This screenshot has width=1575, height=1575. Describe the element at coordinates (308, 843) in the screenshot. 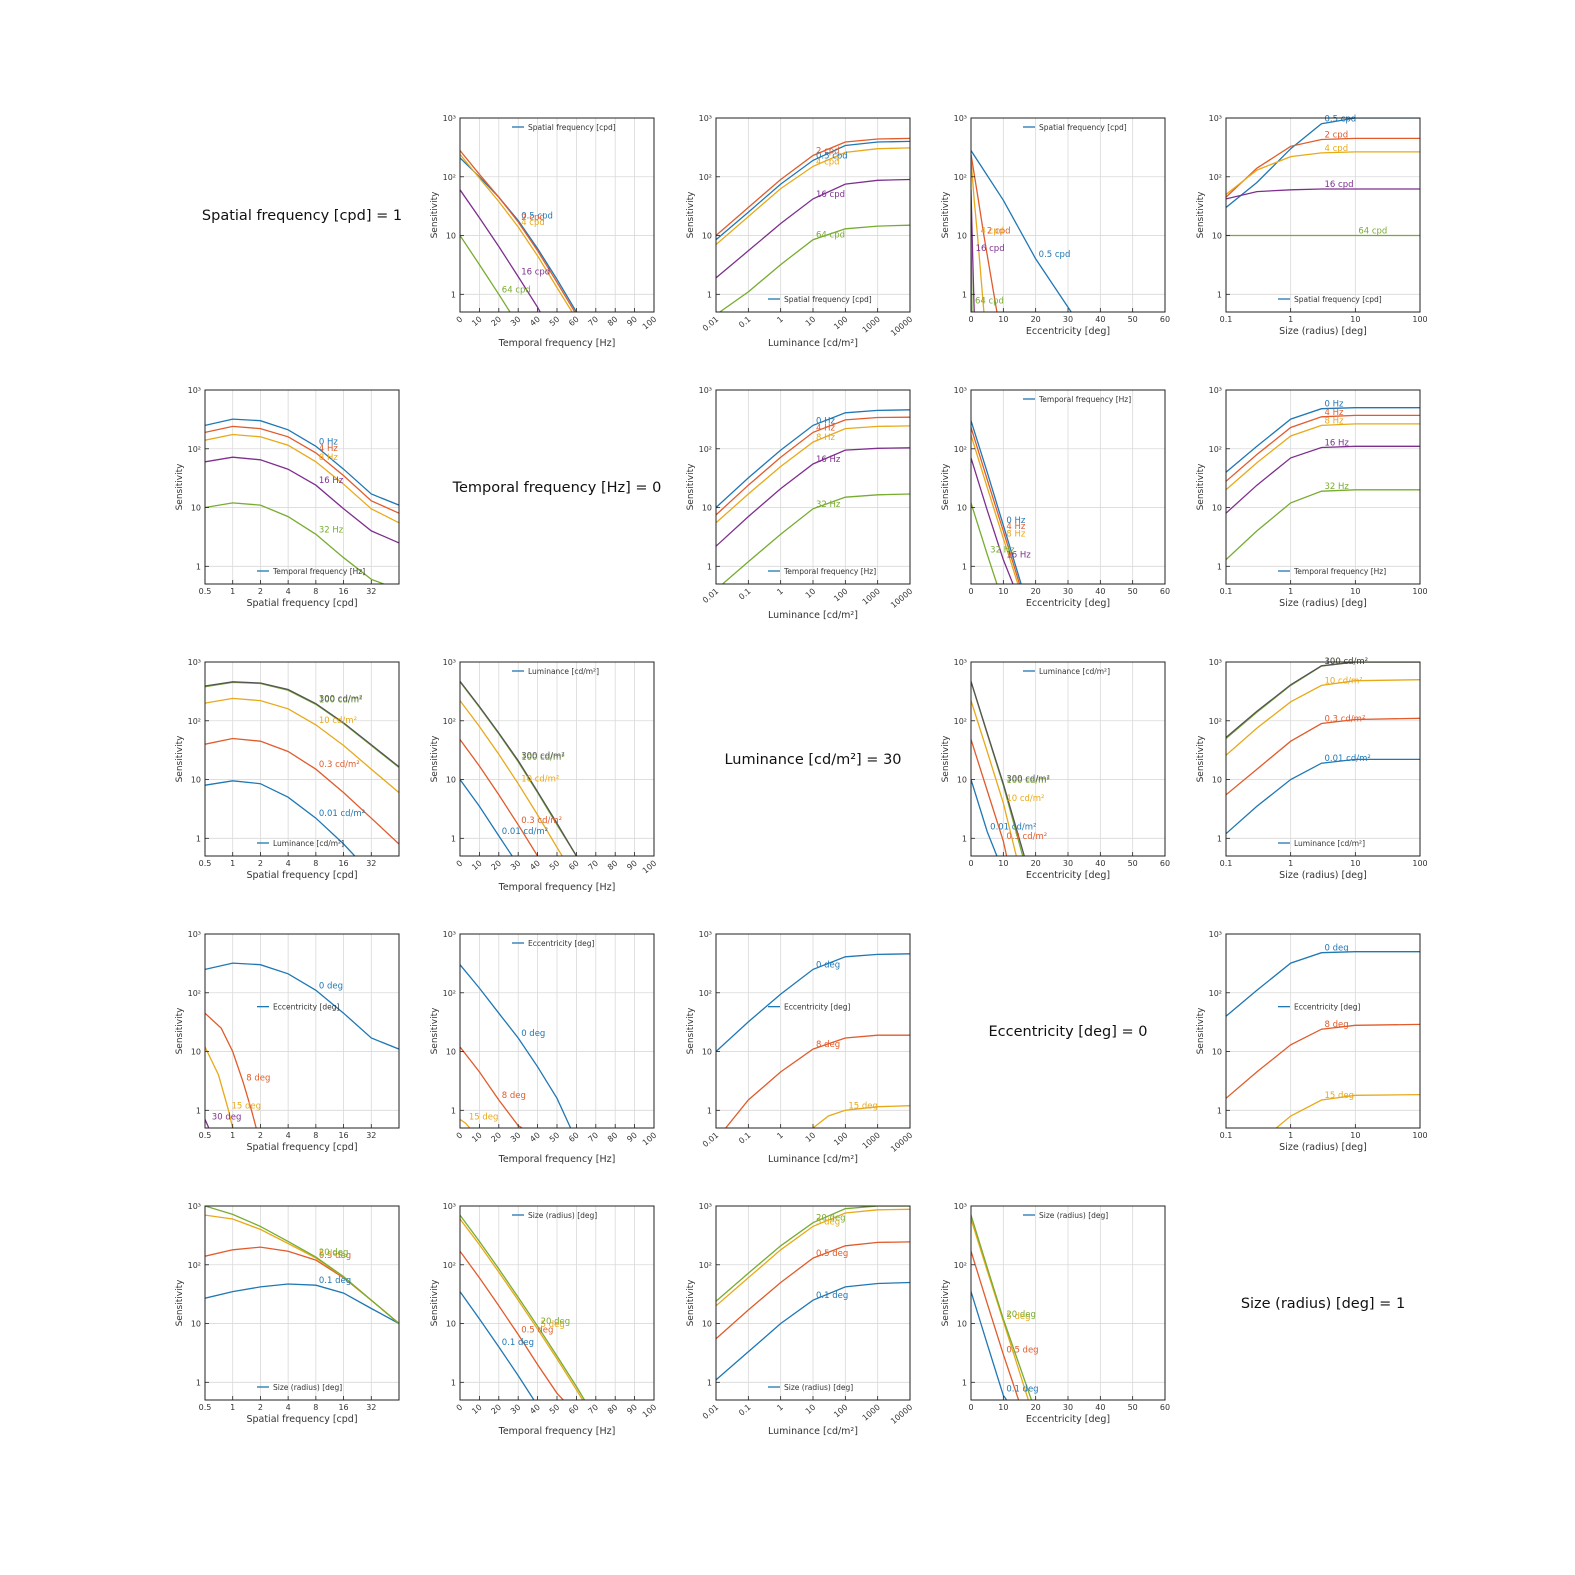

I see `legend-label: Luminance [cd/m²]` at that location.